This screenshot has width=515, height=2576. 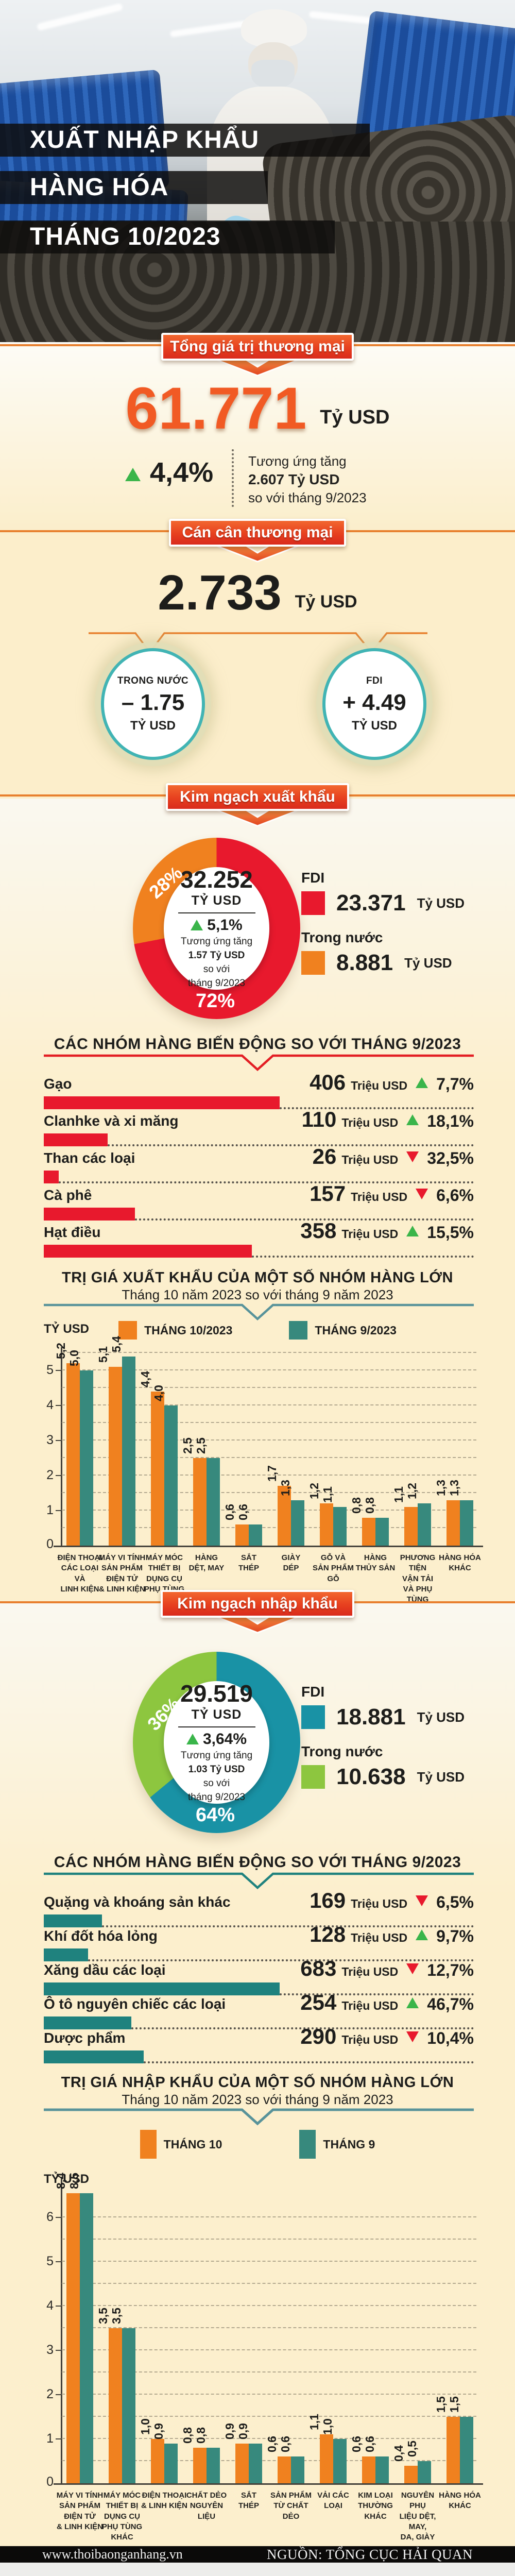 I want to click on bar-value-label: 2,5, so click(x=188, y=1445).